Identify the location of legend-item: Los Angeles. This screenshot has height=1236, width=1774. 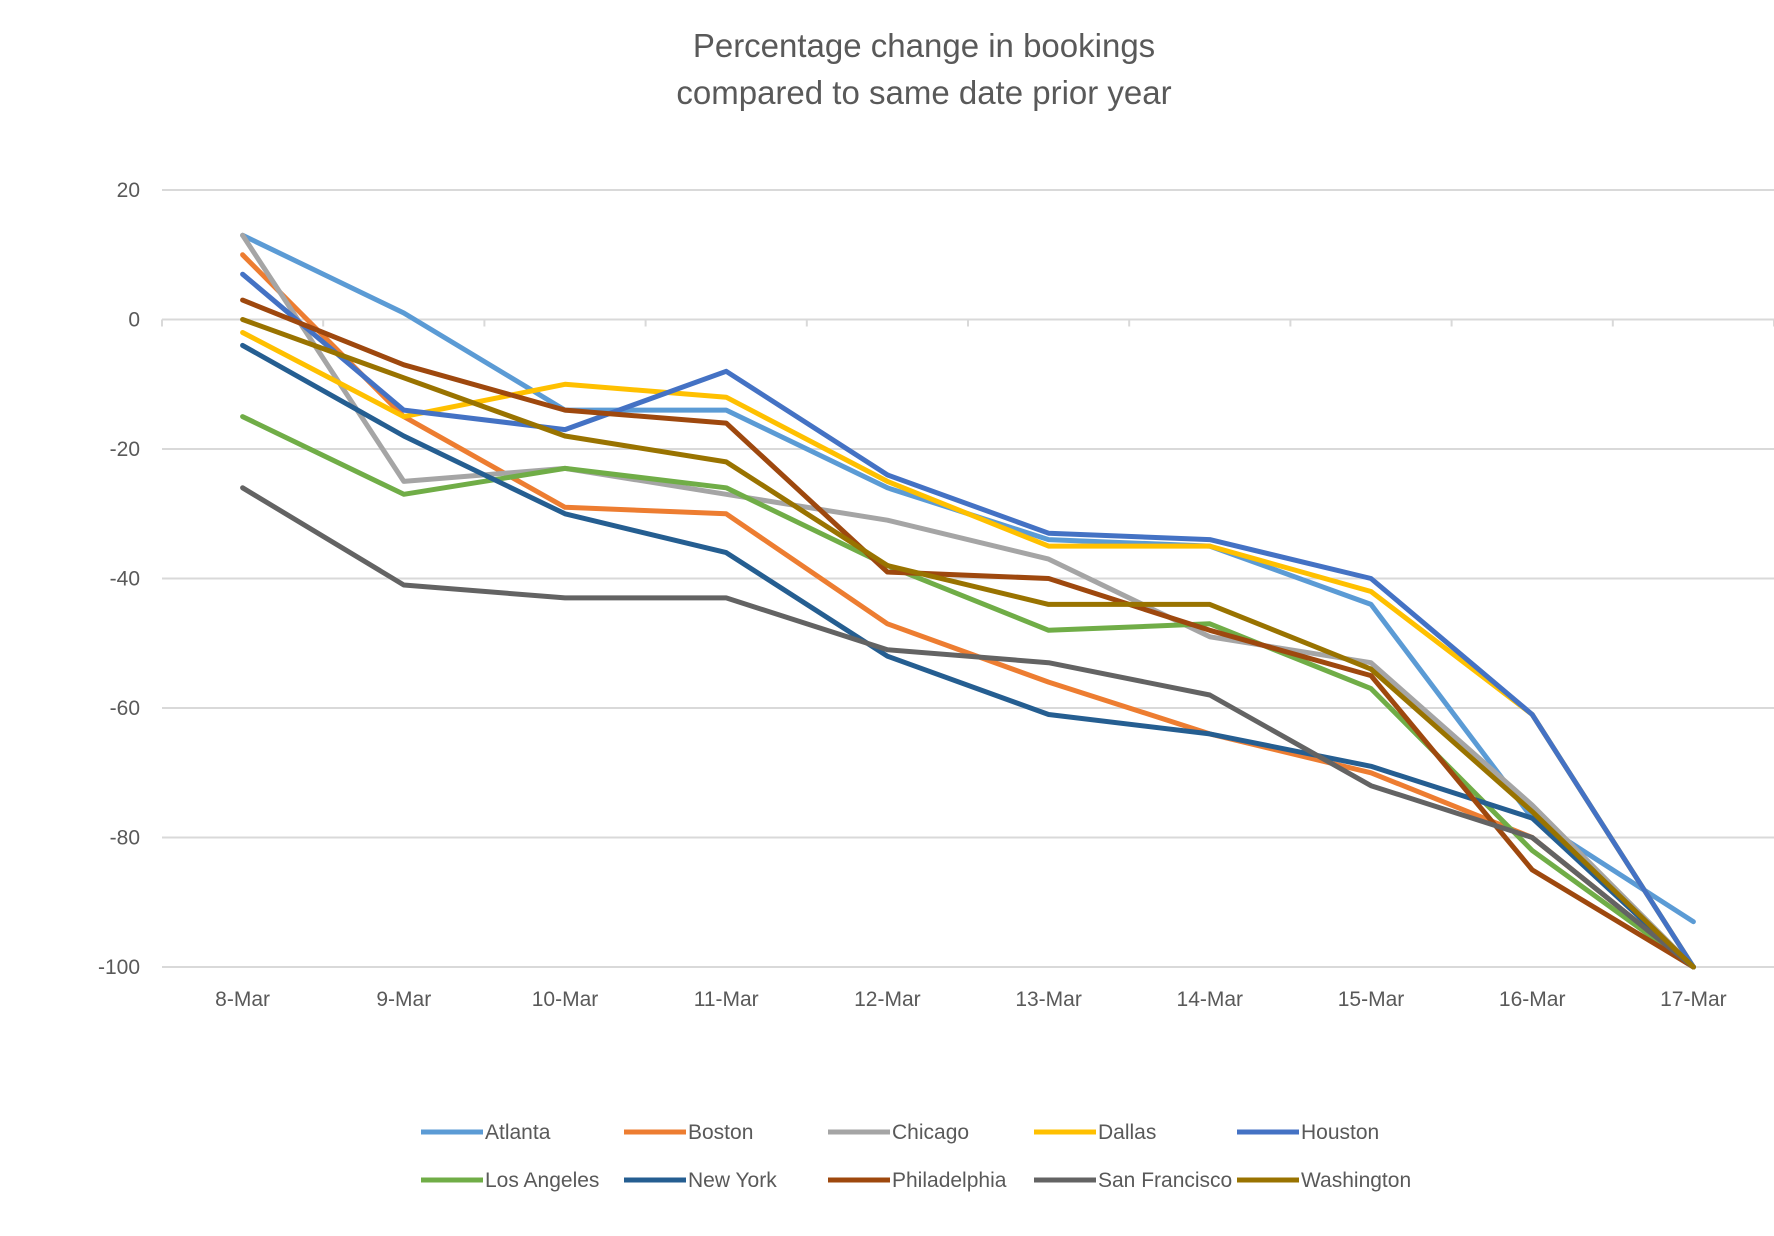
(510, 1180).